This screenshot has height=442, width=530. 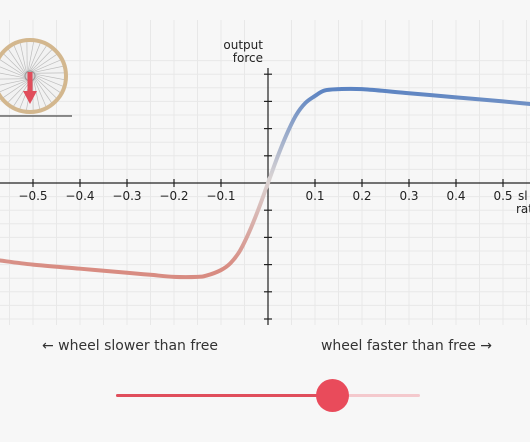 I want to click on force-arrow-head, so click(x=30, y=97).